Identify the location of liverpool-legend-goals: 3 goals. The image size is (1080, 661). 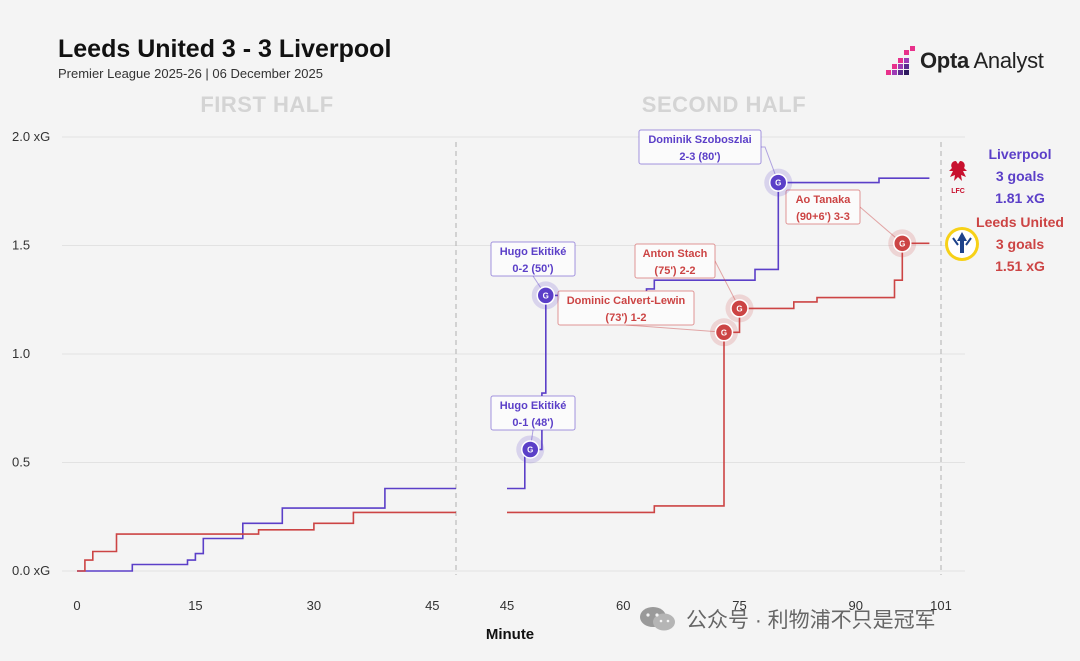
(1020, 176).